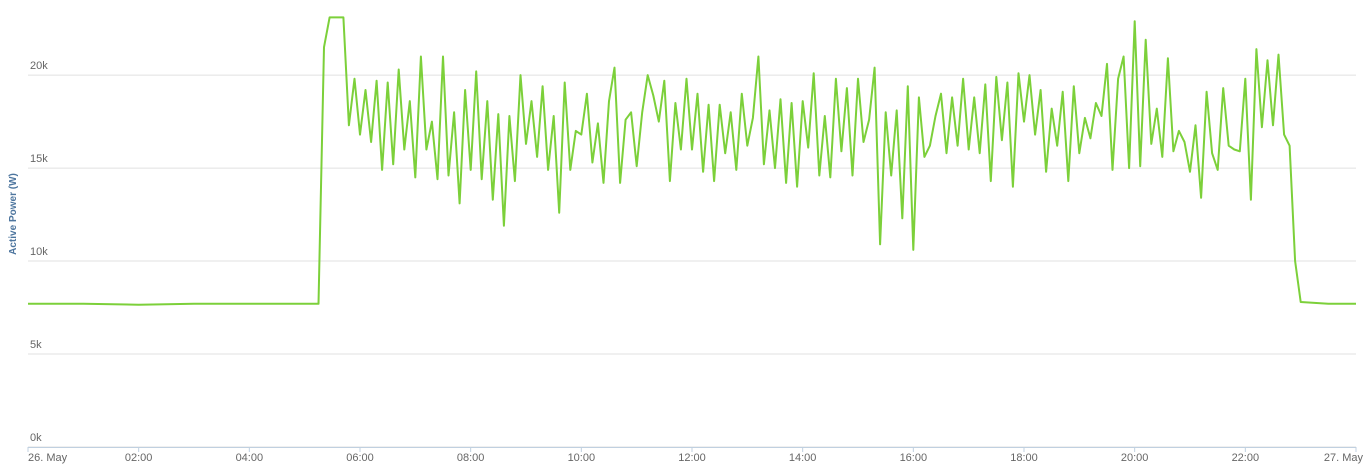  I want to click on y-tick-label: 10k, so click(39, 252).